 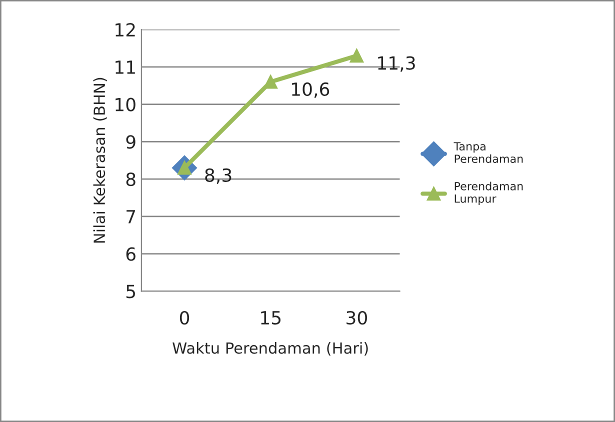 What do you see at coordinates (131, 179) in the screenshot?
I see `y-tick-label: 8` at bounding box center [131, 179].